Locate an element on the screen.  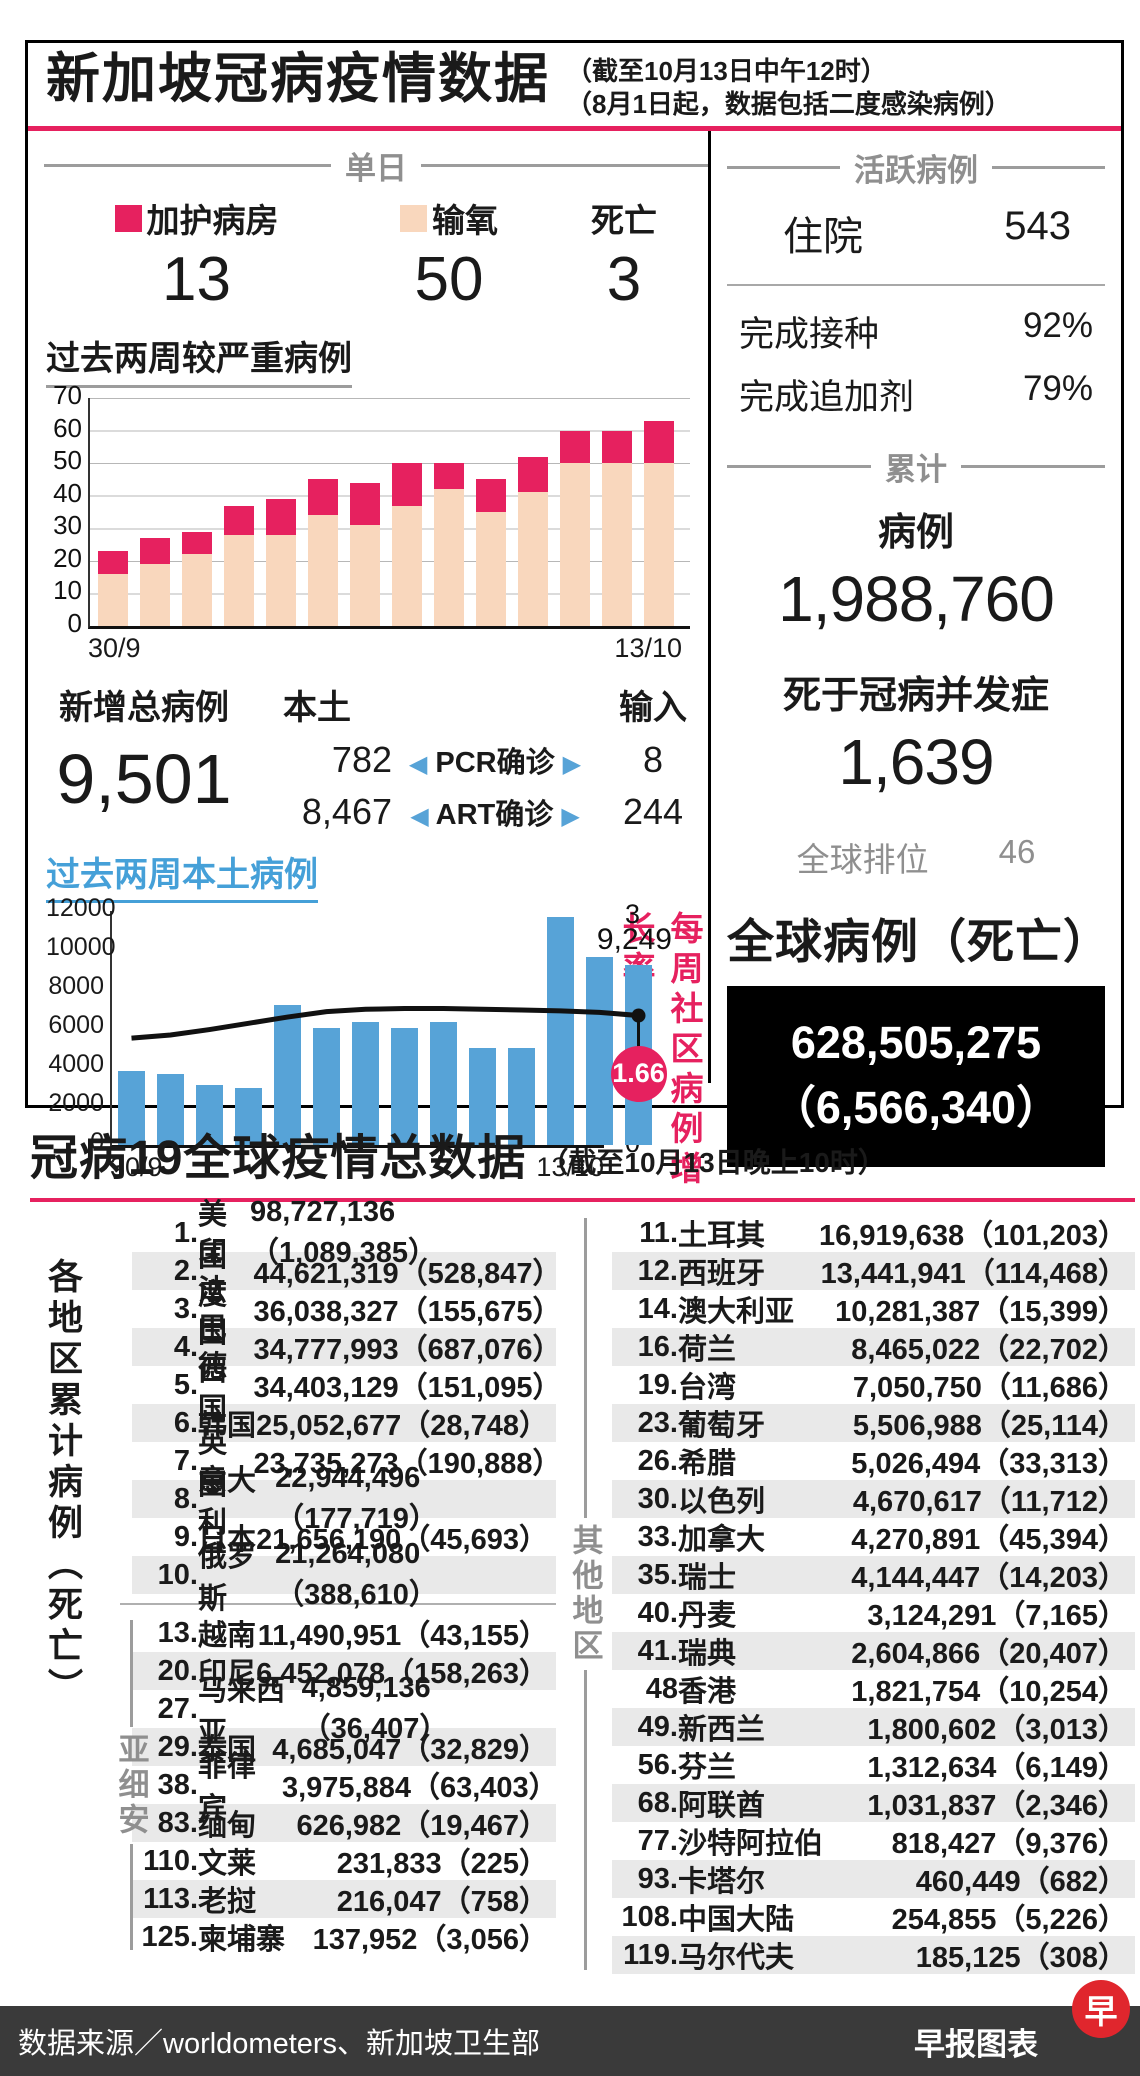
table-row: 5. 德国 34,403,129（151,095） is located at coordinates (347, 1388).